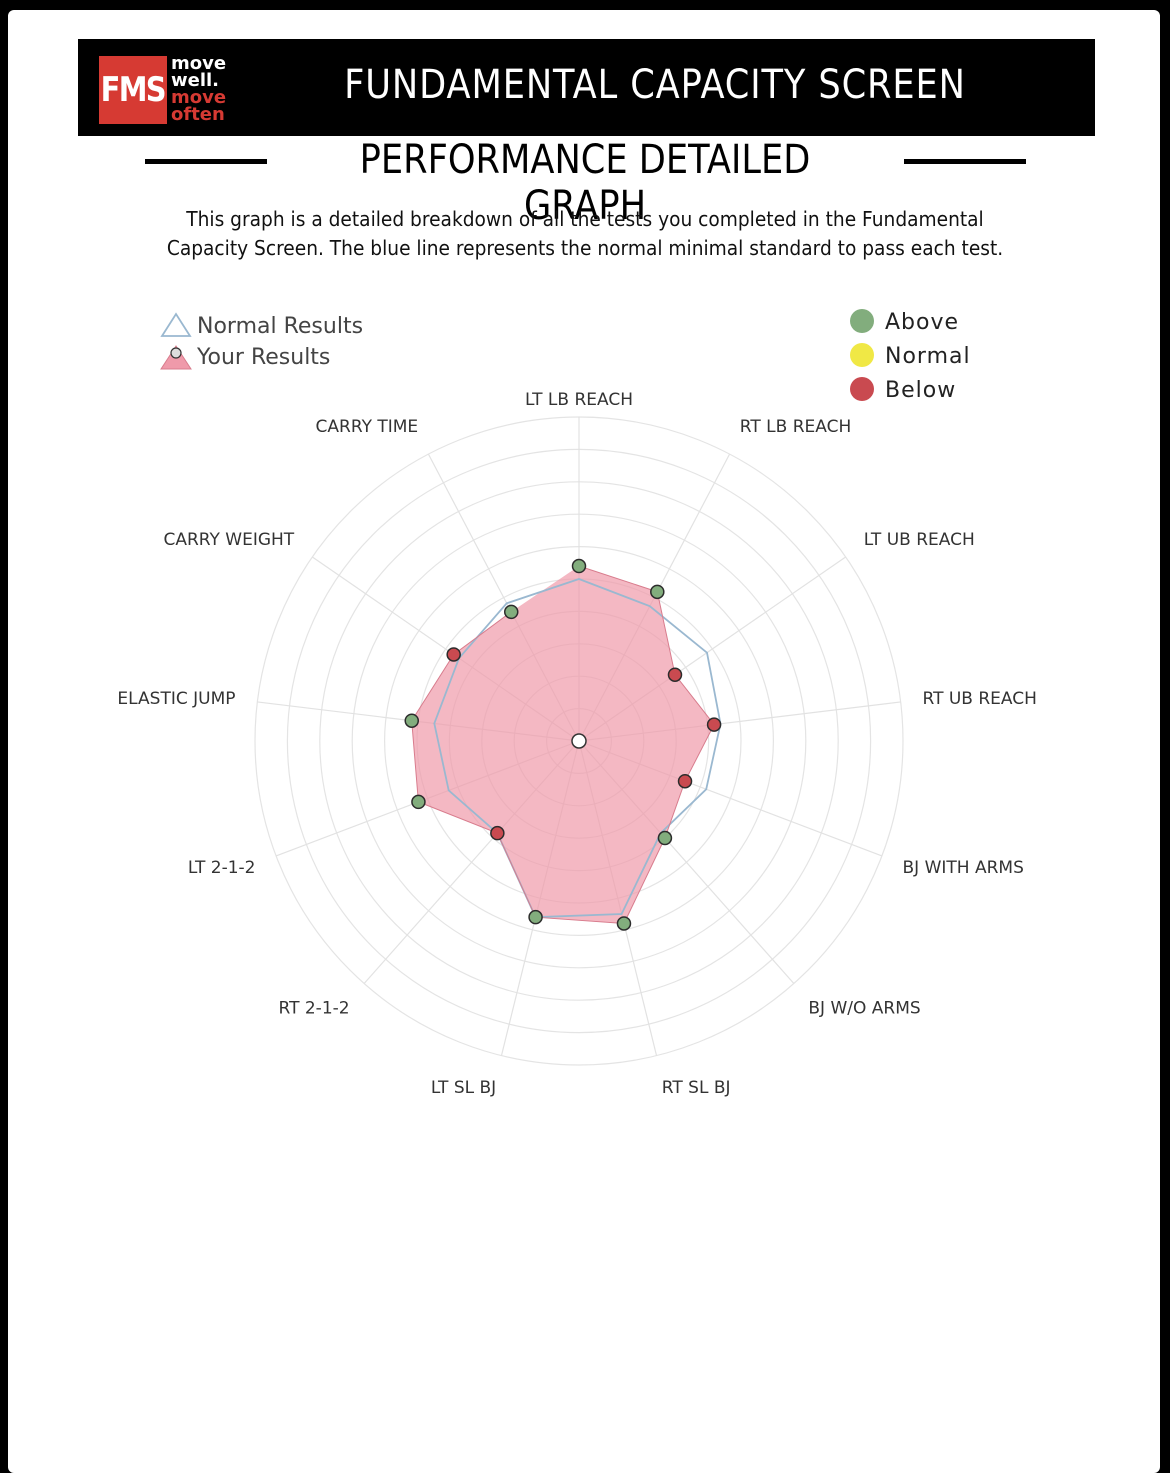  I want to click on axis-label: RT UB REACH, so click(980, 699).